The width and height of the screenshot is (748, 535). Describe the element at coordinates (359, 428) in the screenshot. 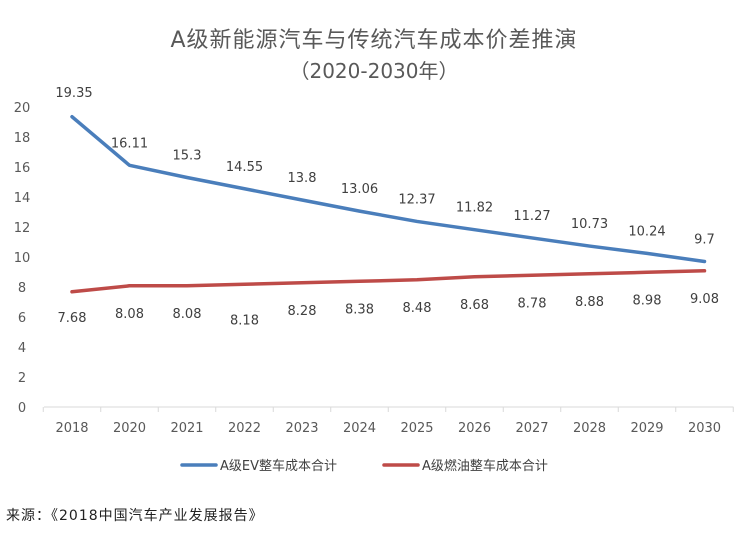

I see `x-tick-label: 2024` at that location.